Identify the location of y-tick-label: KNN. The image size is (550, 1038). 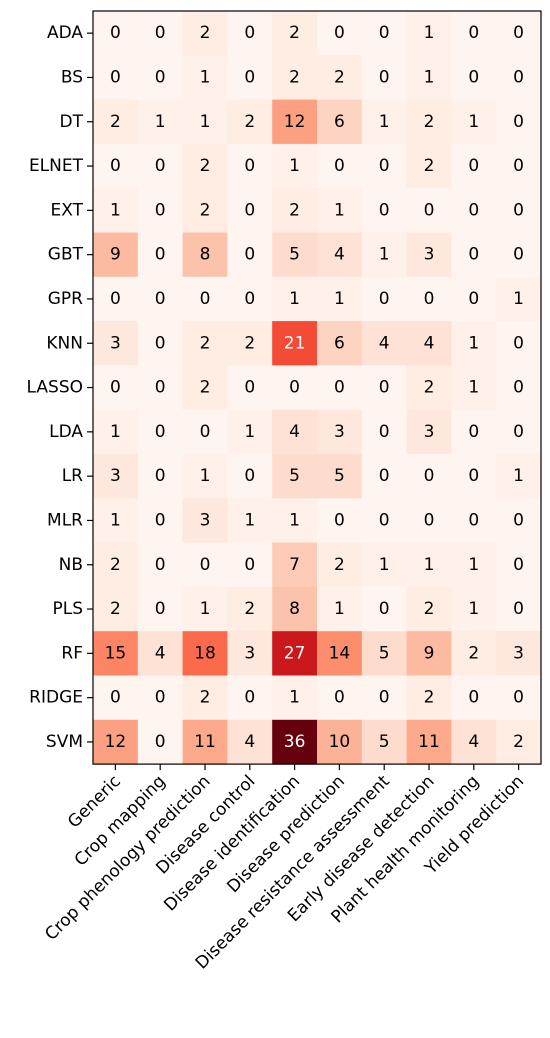
(64, 343).